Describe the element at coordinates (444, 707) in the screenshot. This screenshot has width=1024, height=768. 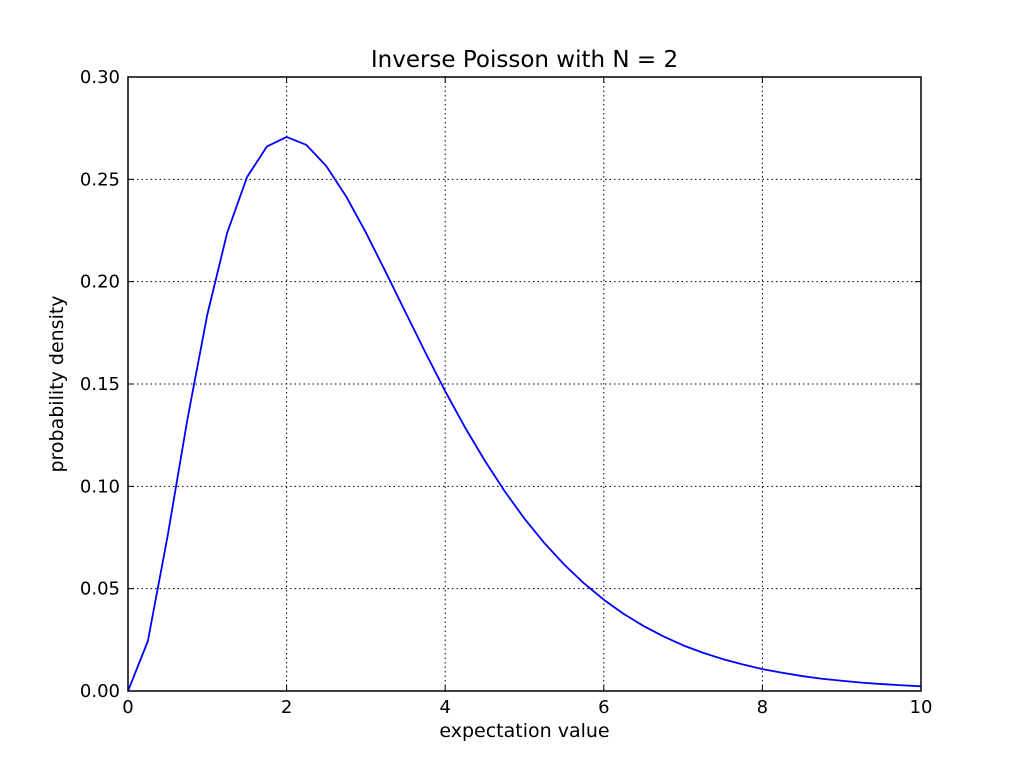
I see `x-tick-label: 4` at that location.